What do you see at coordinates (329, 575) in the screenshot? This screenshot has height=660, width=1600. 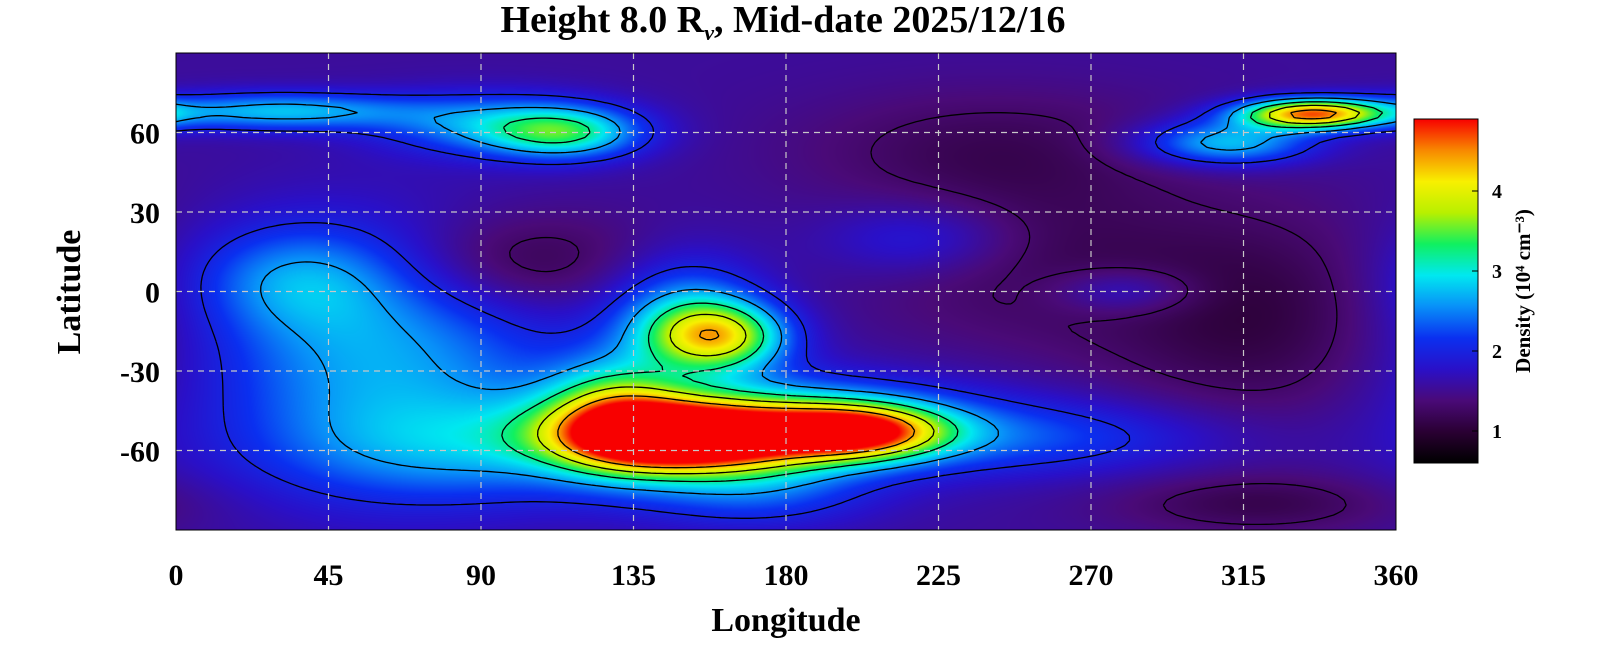 I see `x-tick-label: 45` at bounding box center [329, 575].